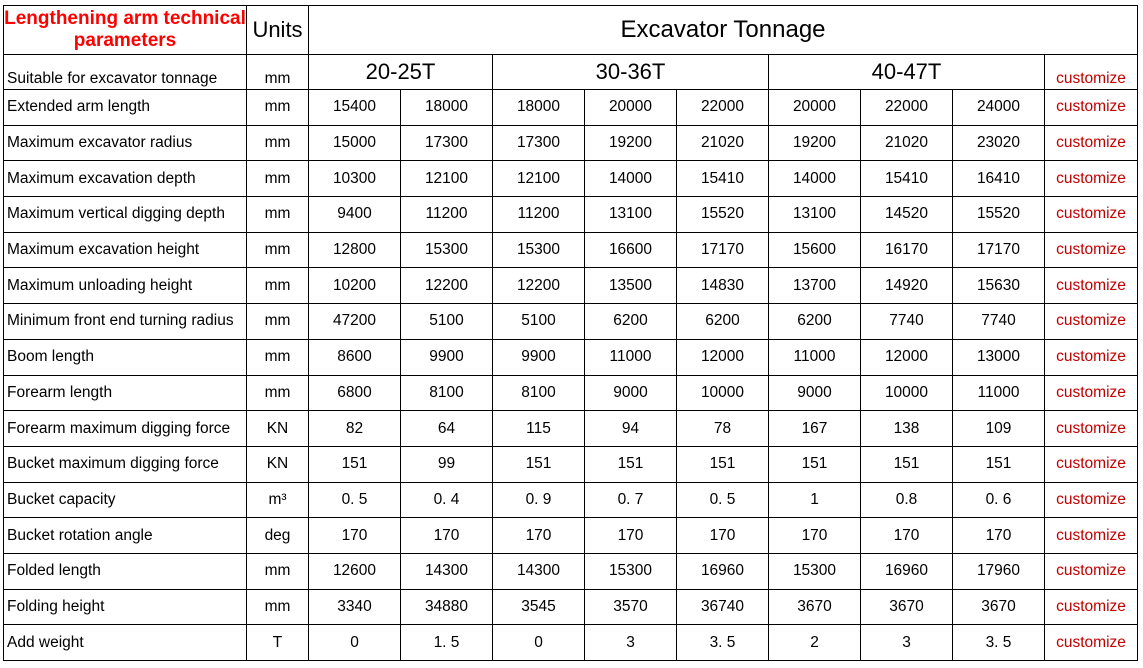 The width and height of the screenshot is (1143, 668). What do you see at coordinates (630, 607) in the screenshot?
I see `value: 3570` at bounding box center [630, 607].